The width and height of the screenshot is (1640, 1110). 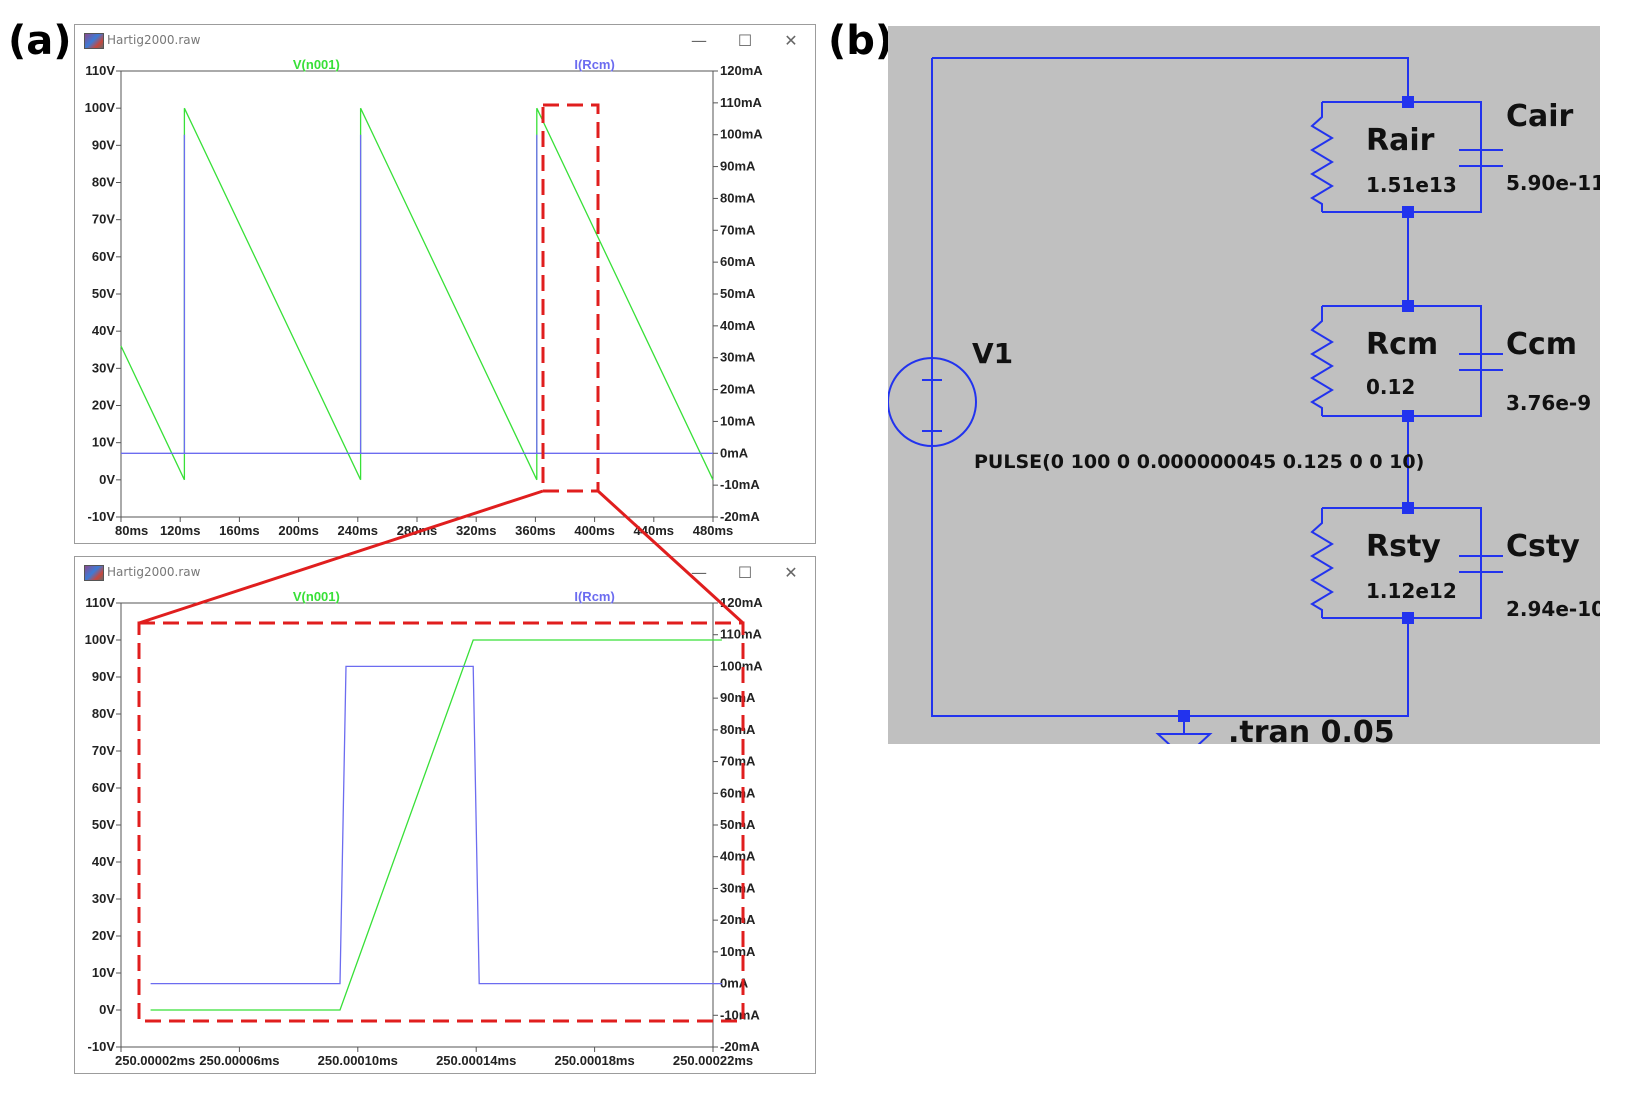 I want to click on stage-air-network, so click(x=1406, y=157).